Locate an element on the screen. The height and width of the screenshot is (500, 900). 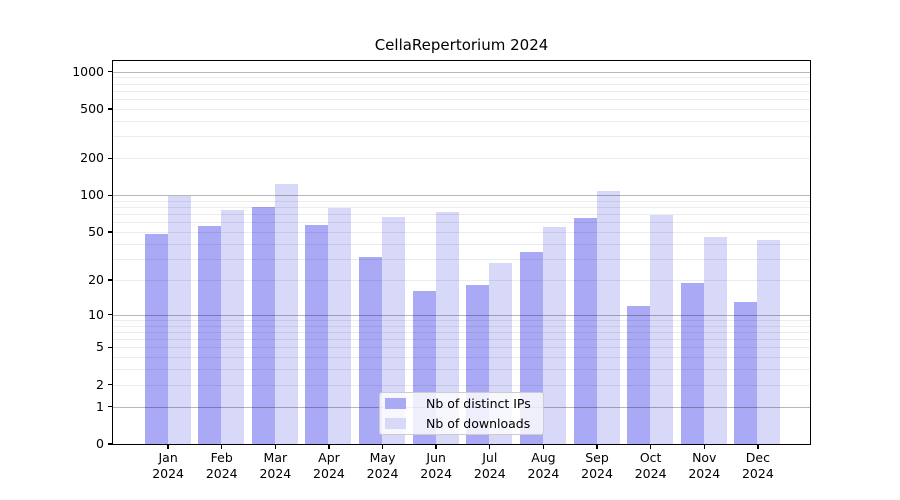
bar-distinct-ips-jan is located at coordinates (156, 339).